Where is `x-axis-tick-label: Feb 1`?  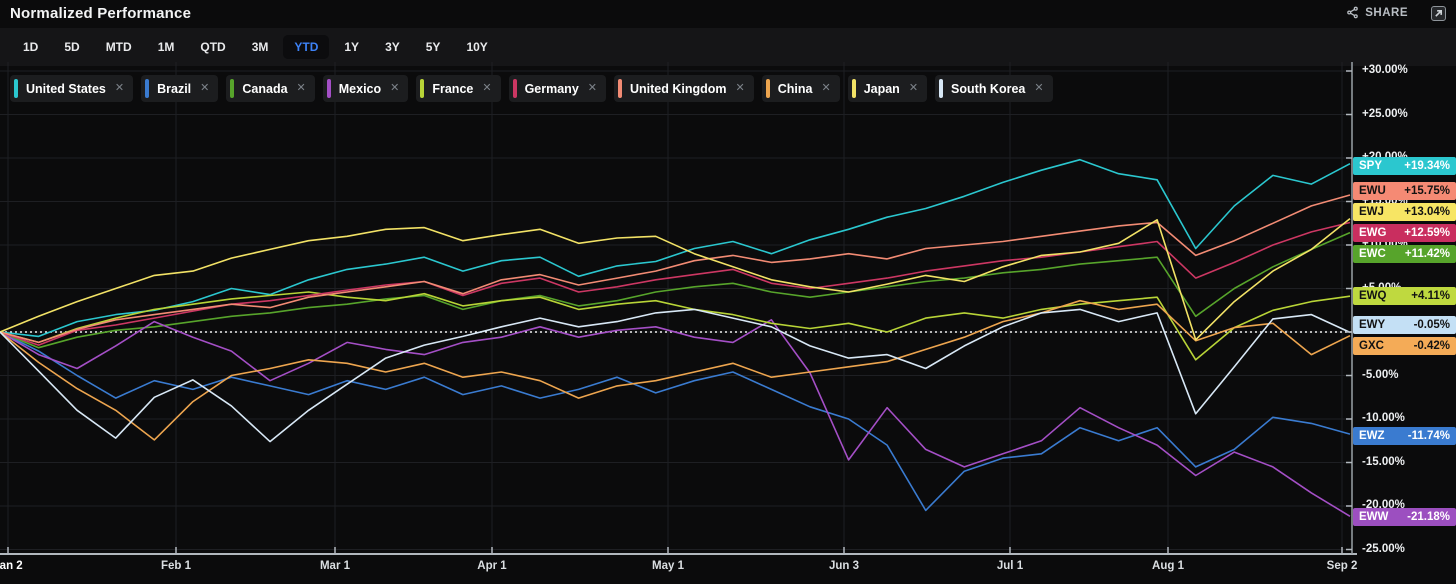 x-axis-tick-label: Feb 1 is located at coordinates (176, 566).